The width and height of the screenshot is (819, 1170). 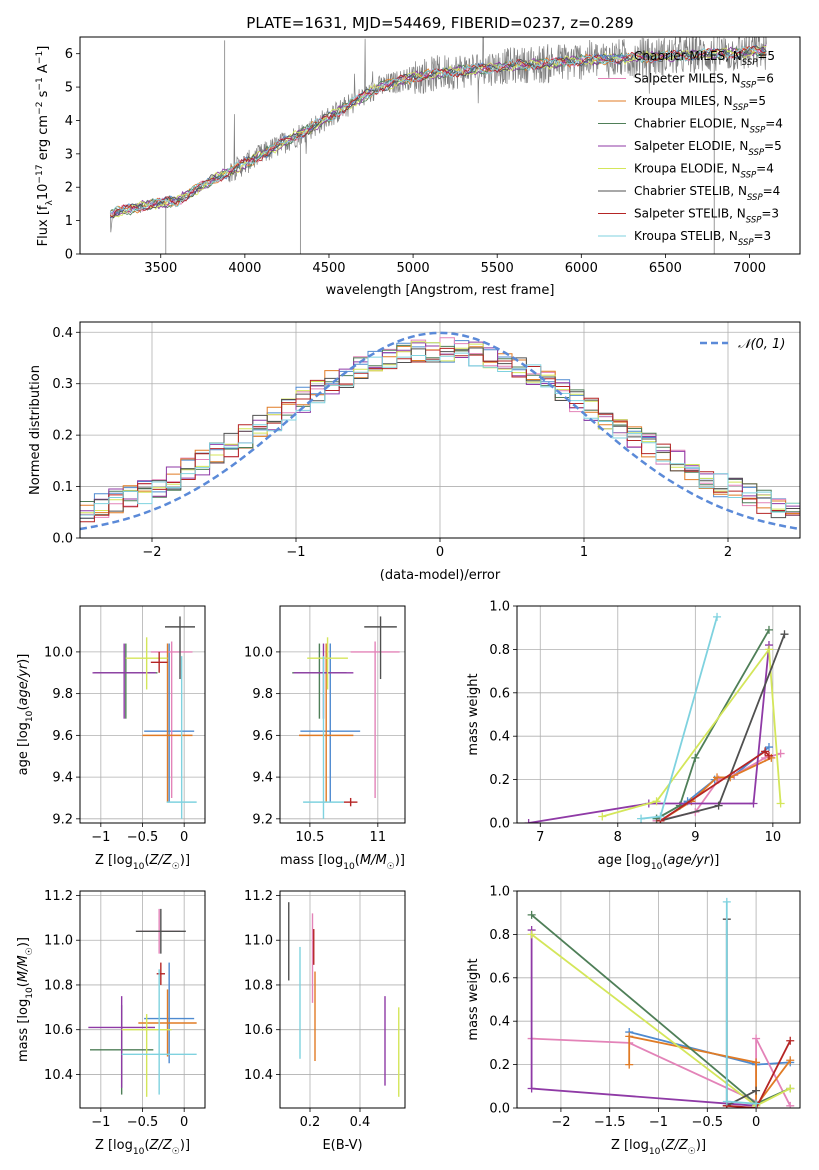 What do you see at coordinates (749, 268) in the screenshot?
I see `x-tick-label: 7000` at bounding box center [749, 268].